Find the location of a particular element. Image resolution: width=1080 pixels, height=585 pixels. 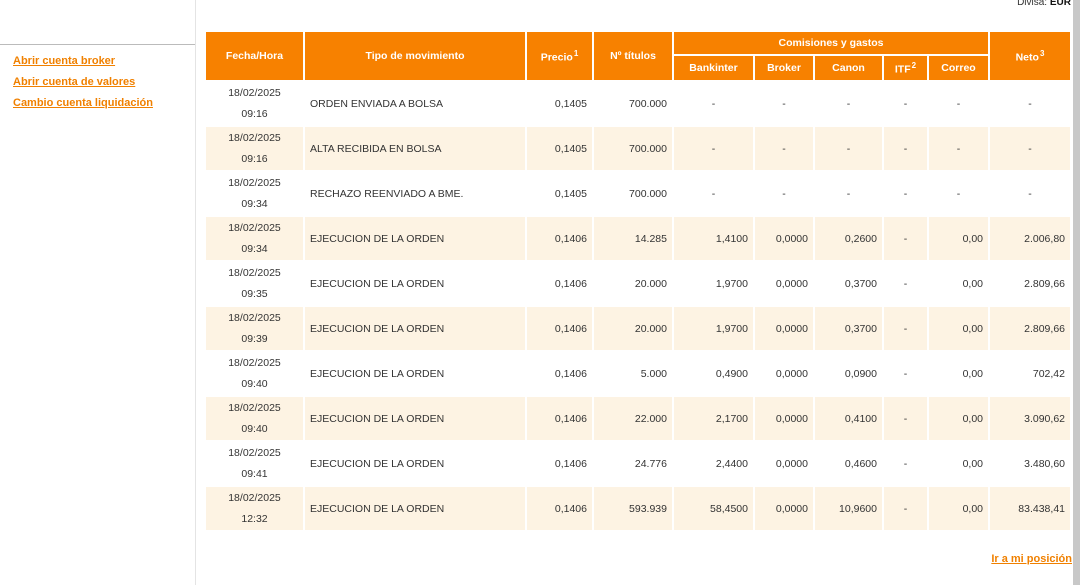

header-label: Fecha/Hora is located at coordinates (254, 56).